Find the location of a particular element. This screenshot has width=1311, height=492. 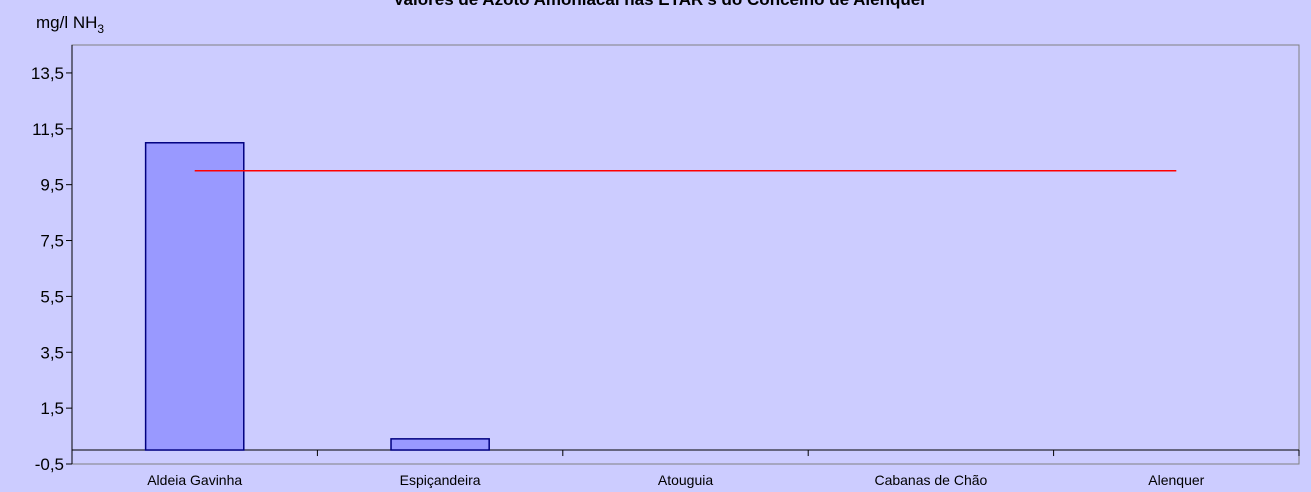

y-axis-unit-subscript: 3 is located at coordinates (100, 29).